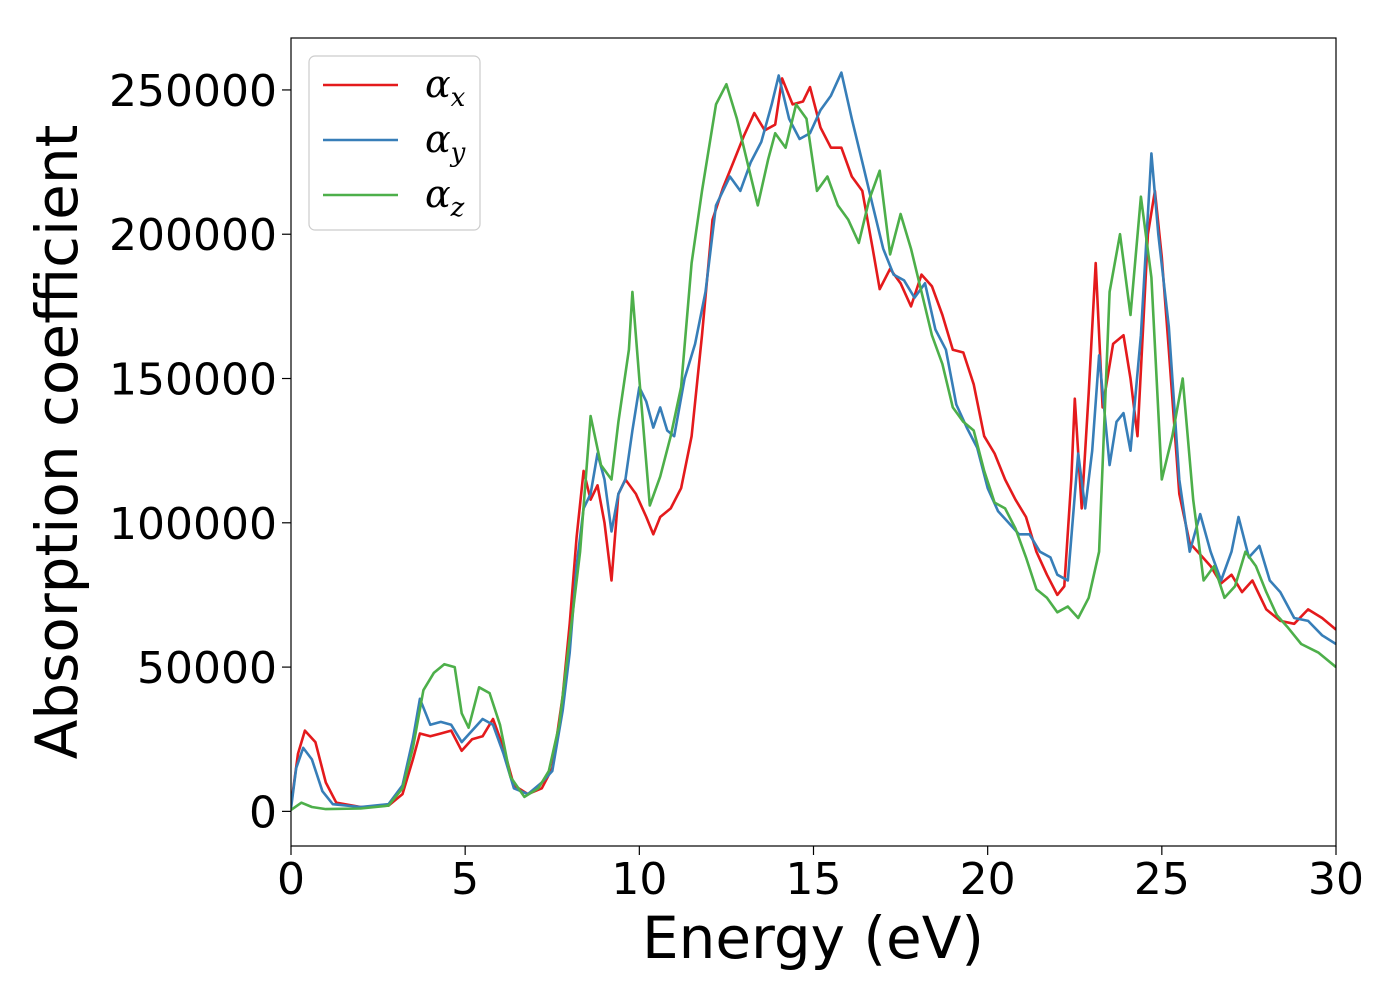 The width and height of the screenshot is (1400, 1000). I want to click on y-tick-label: 0, so click(263, 812).